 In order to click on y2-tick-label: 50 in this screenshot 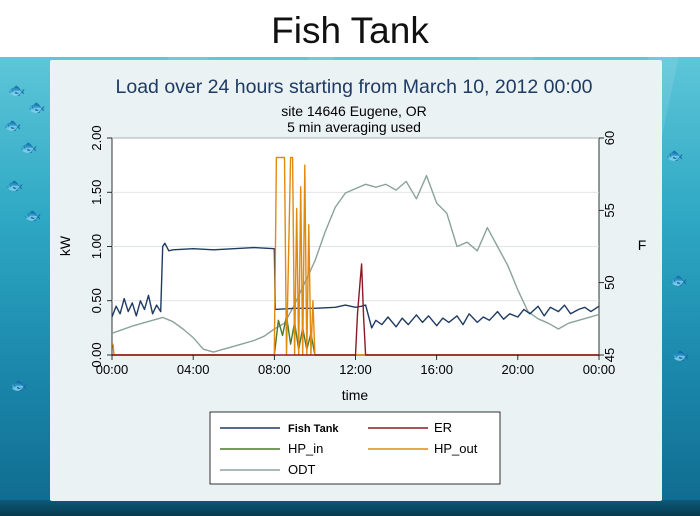, I will do `click(609, 282)`.